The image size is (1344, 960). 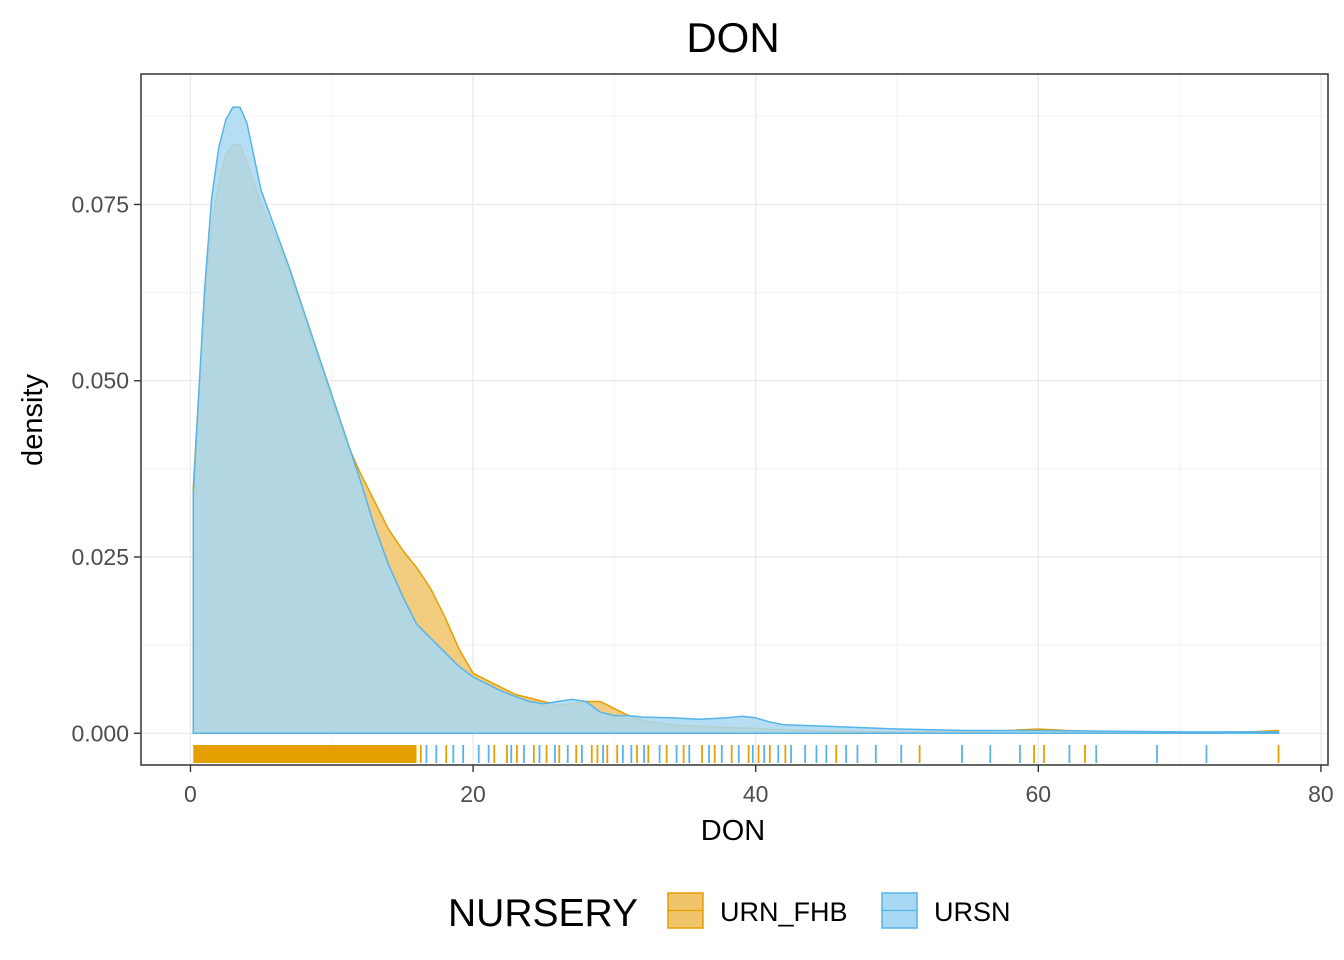 What do you see at coordinates (736, 754) in the screenshot?
I see `rug-marks` at bounding box center [736, 754].